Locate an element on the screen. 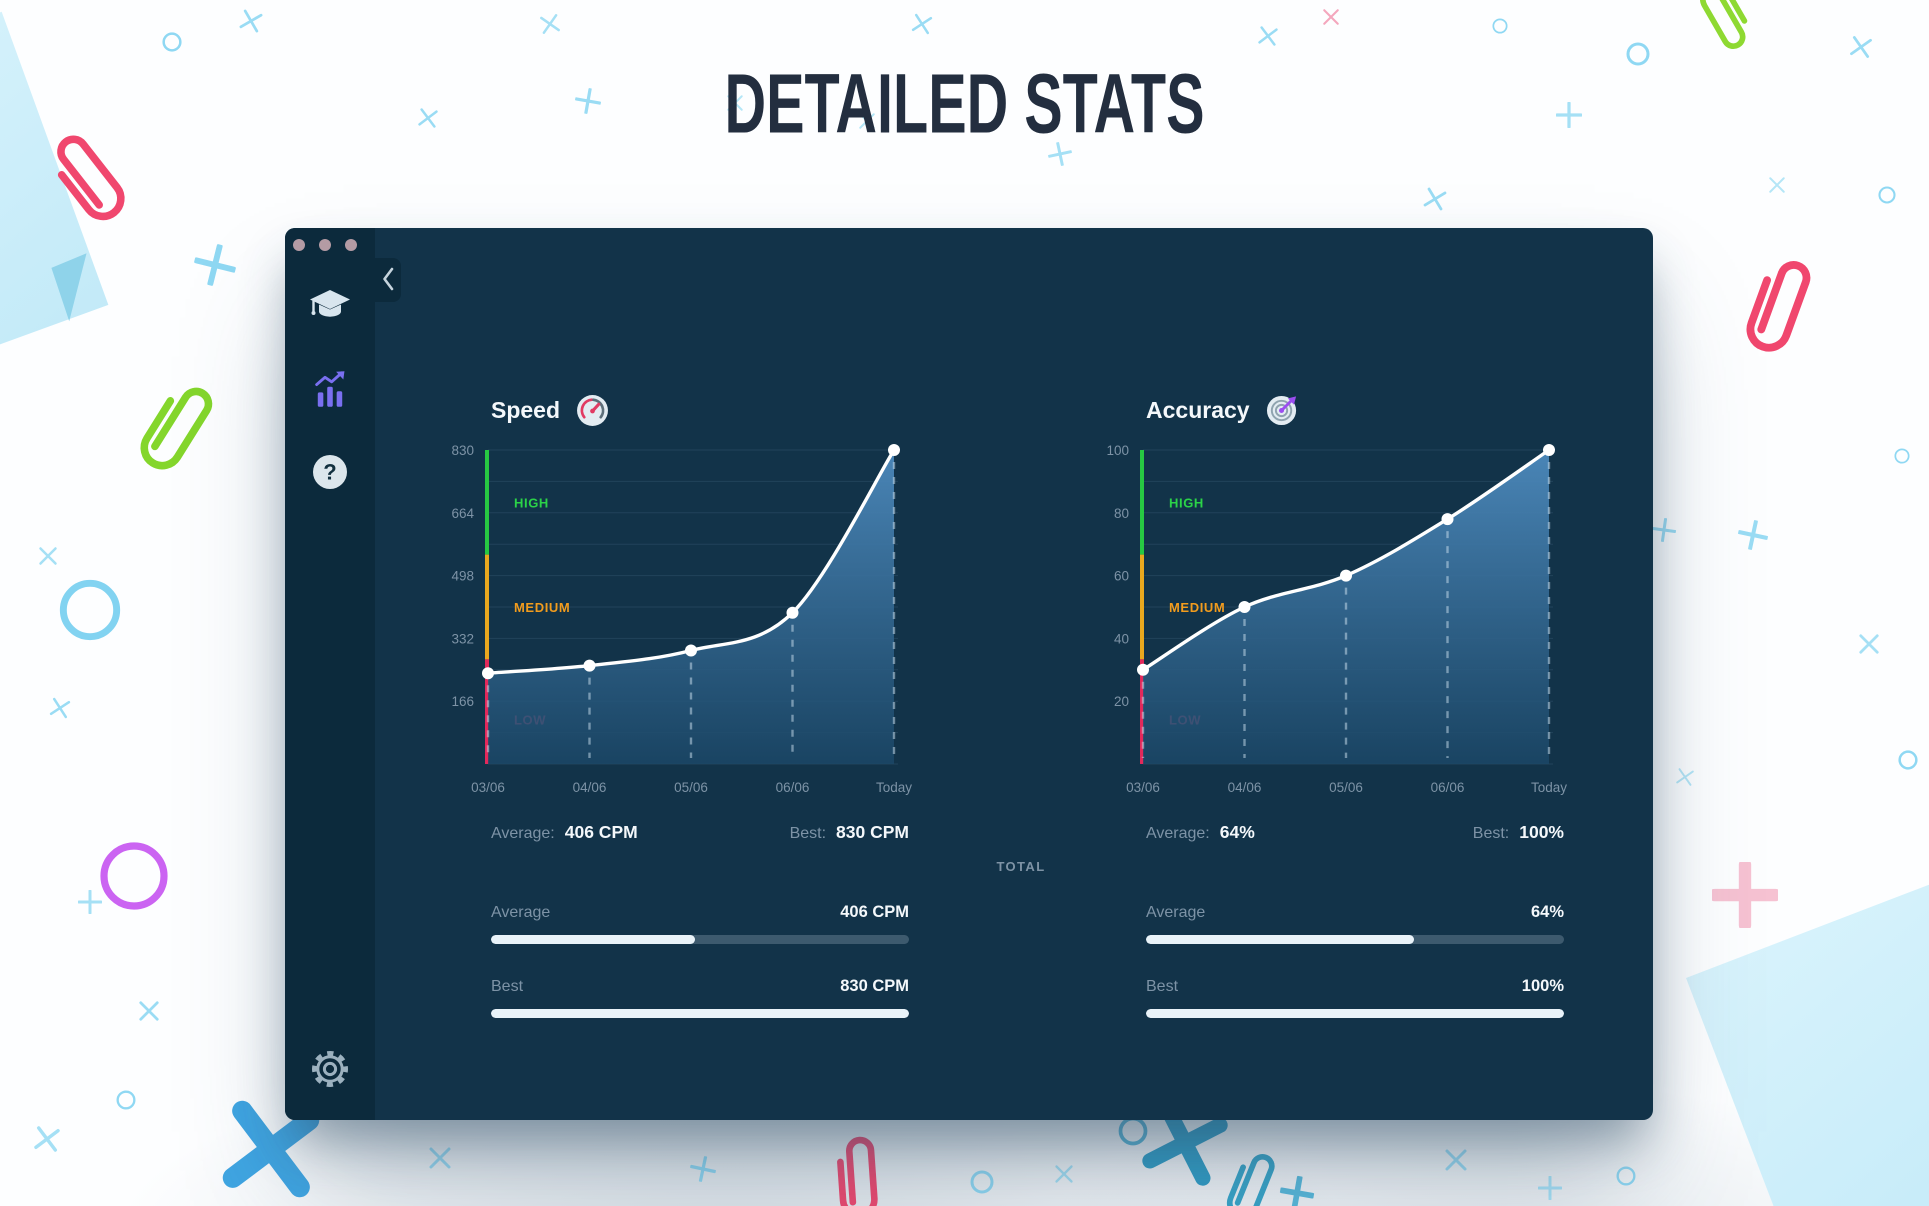 The height and width of the screenshot is (1206, 1929). sidebar-item-stats is located at coordinates (330, 390).